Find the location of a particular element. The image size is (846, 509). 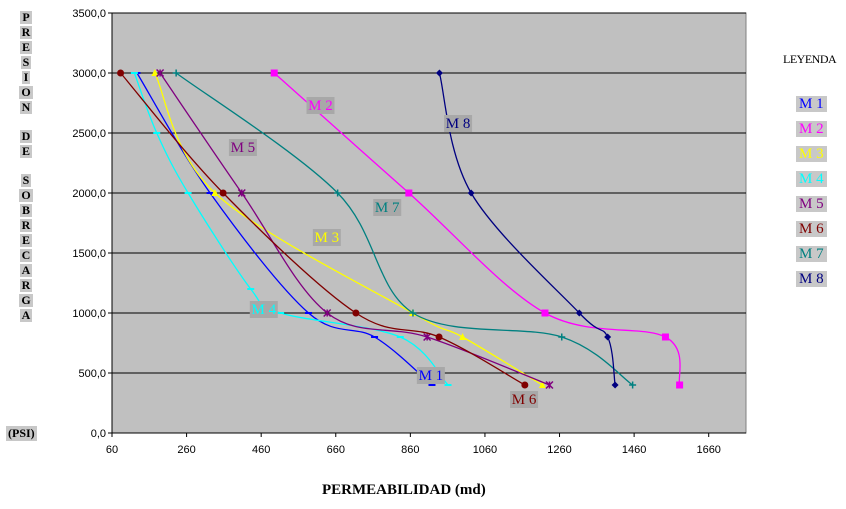

series-label-m8: M 8 is located at coordinates (458, 123).